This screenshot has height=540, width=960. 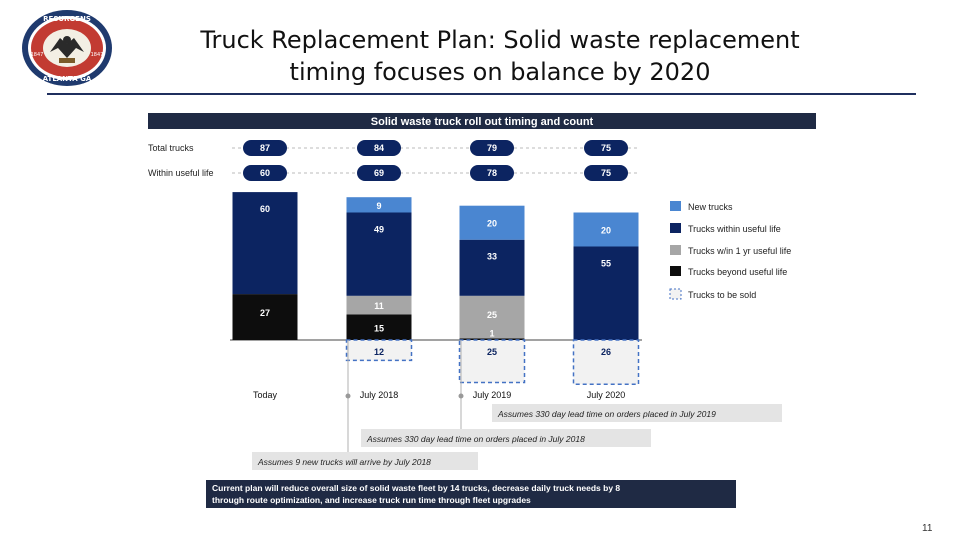 I want to click on bar-data-label: 11, so click(x=379, y=306).